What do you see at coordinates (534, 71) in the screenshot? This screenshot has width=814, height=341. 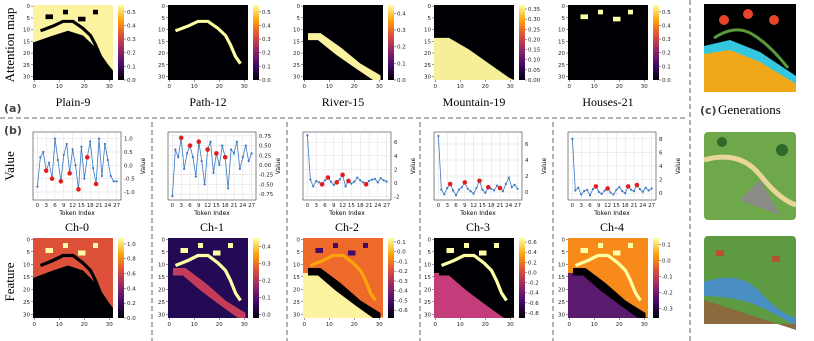 I see `colorbar-tick-label: 0.05` at bounding box center [534, 71].